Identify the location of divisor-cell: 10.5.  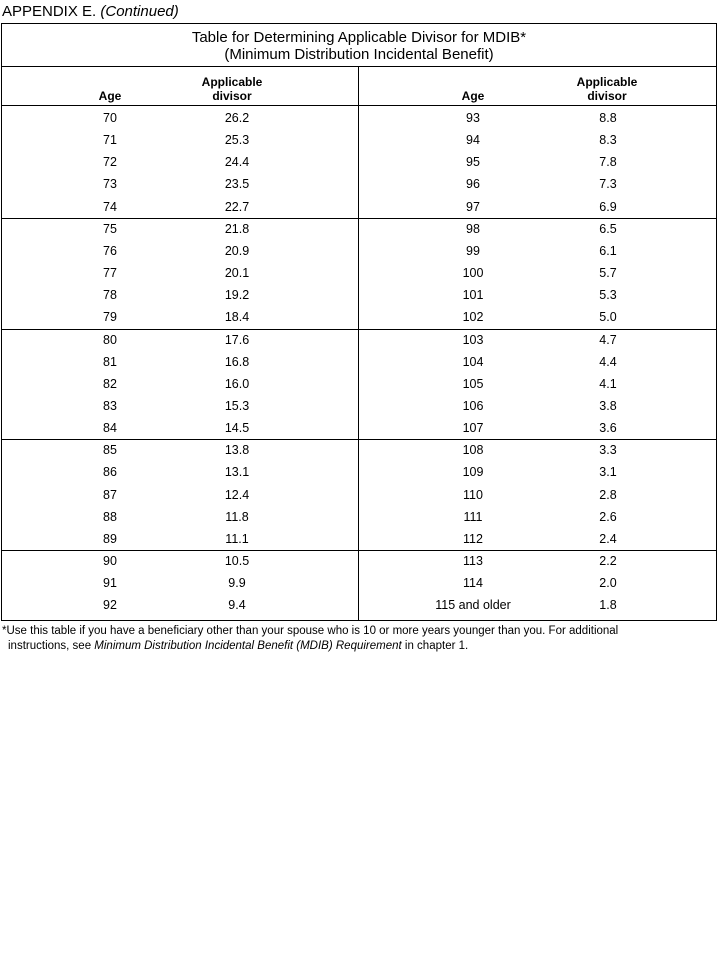
(237, 561).